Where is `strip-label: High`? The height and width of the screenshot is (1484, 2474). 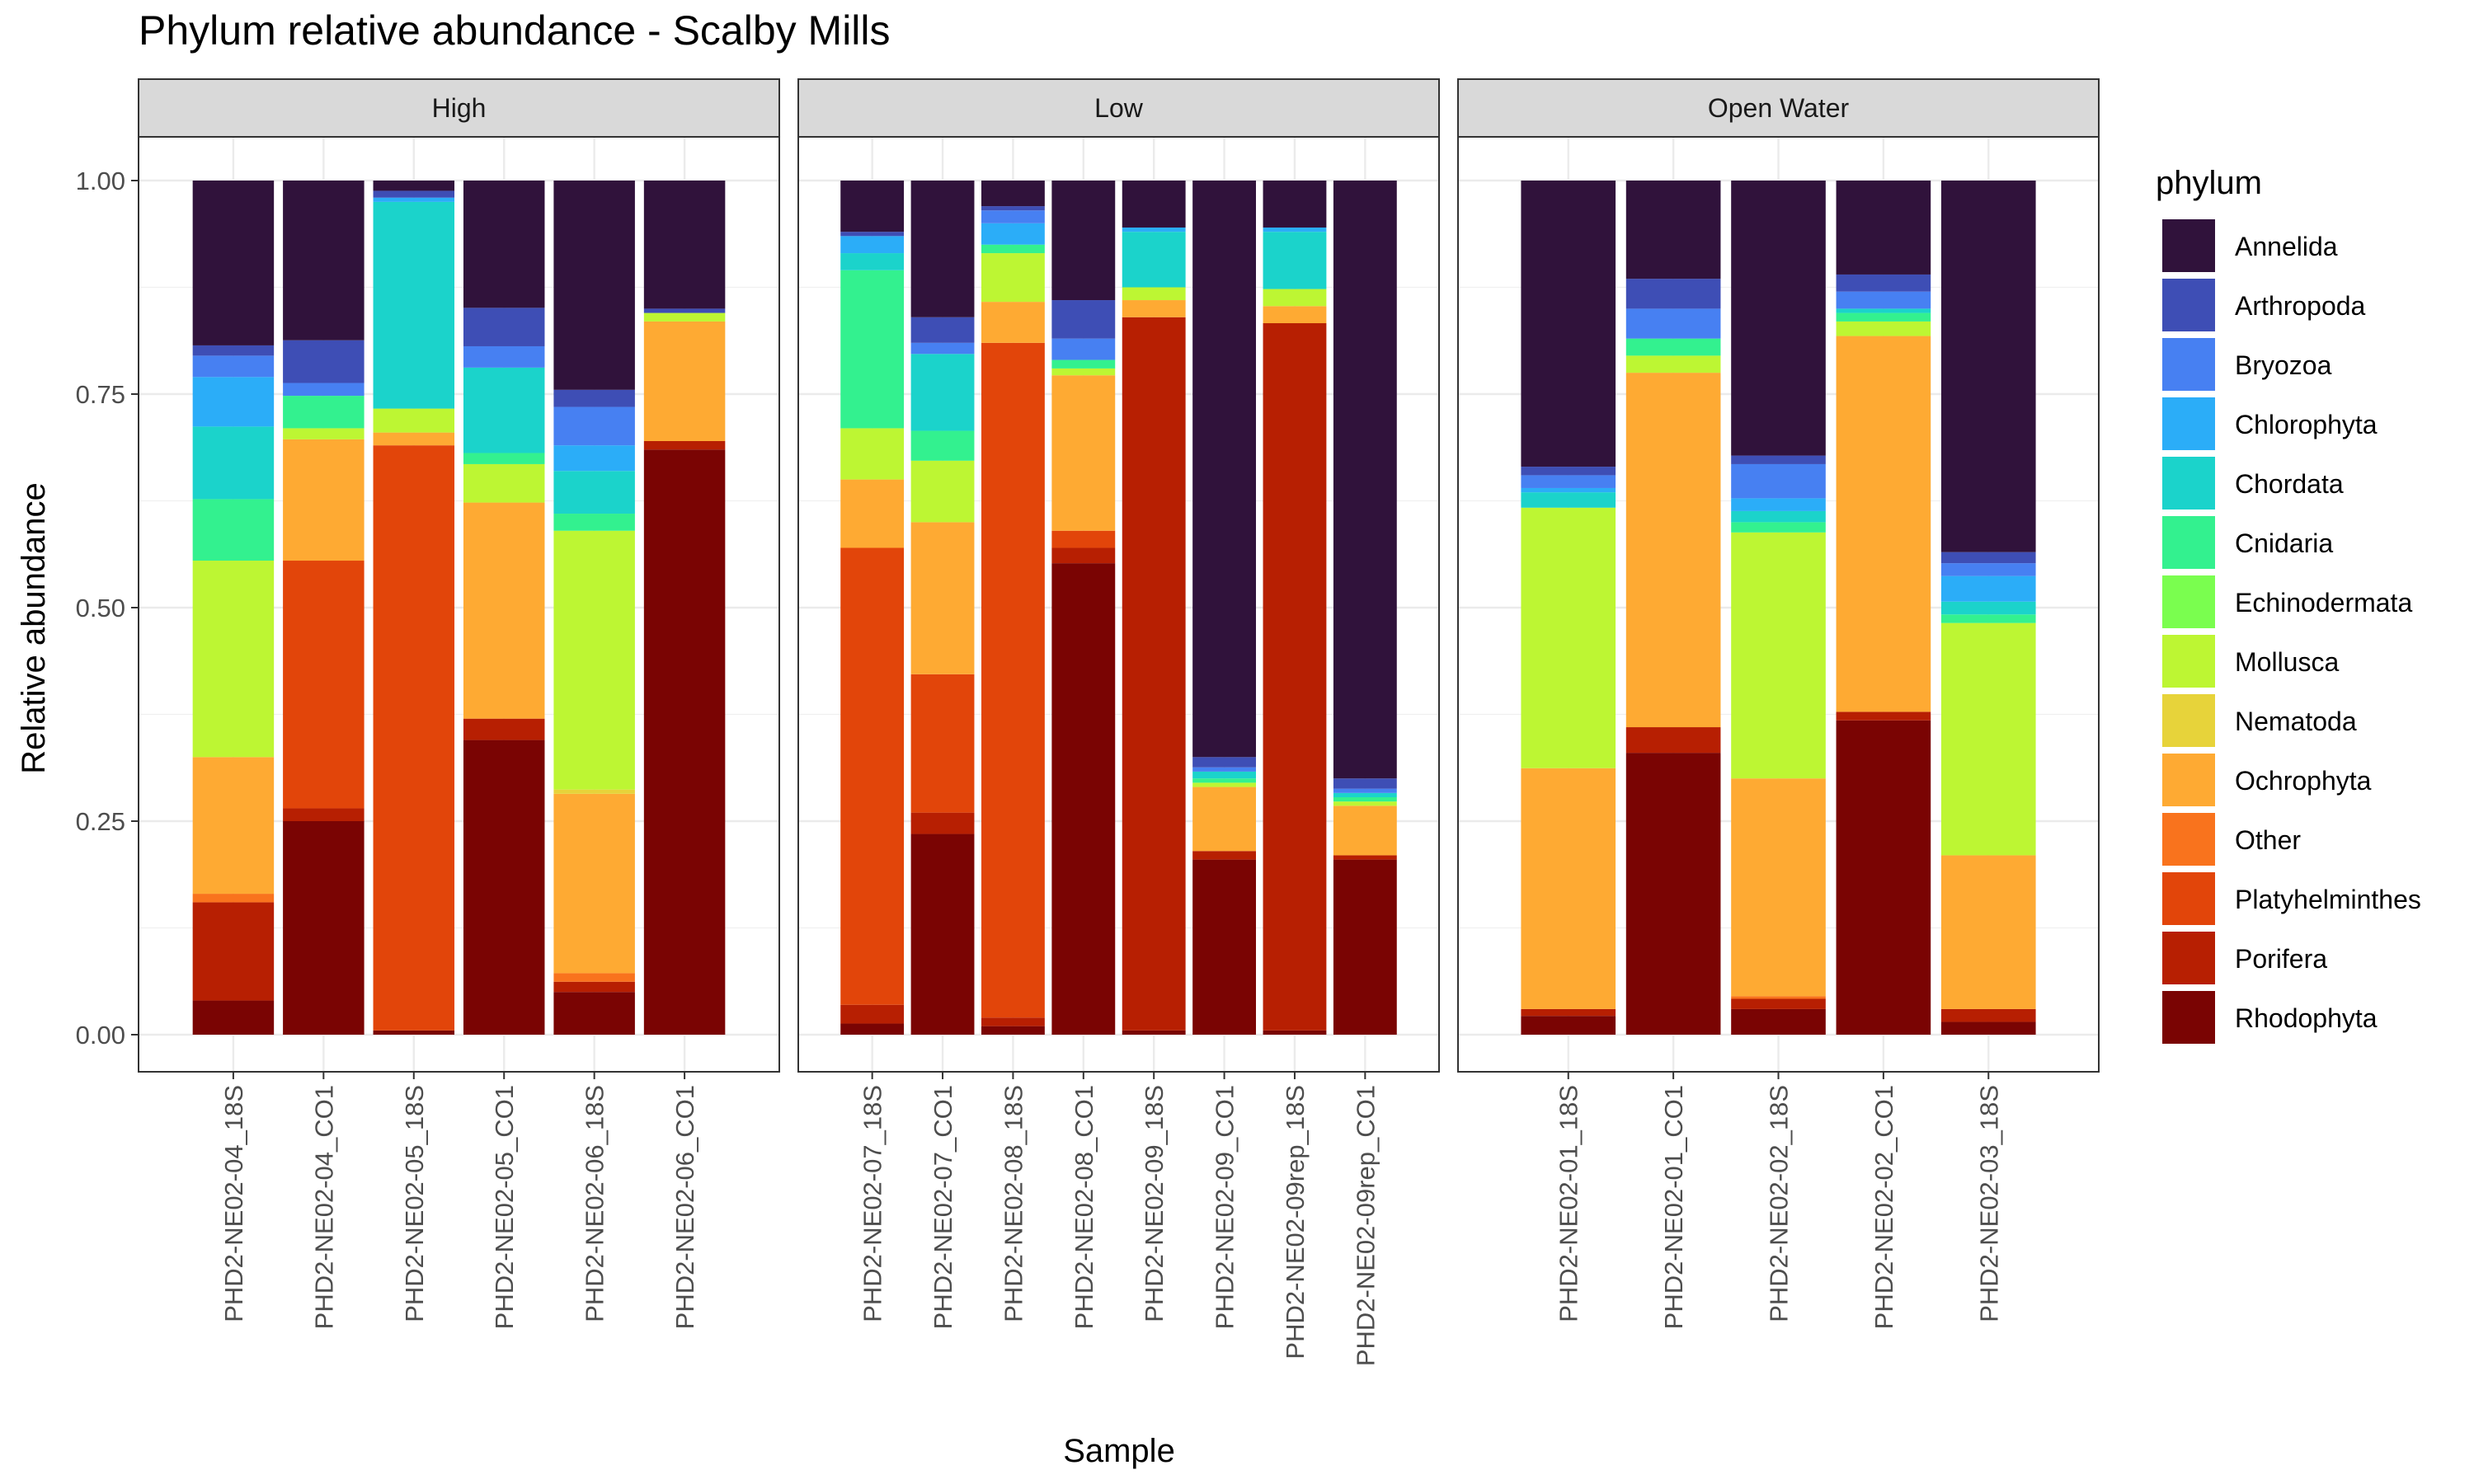
strip-label: High is located at coordinates (459, 108).